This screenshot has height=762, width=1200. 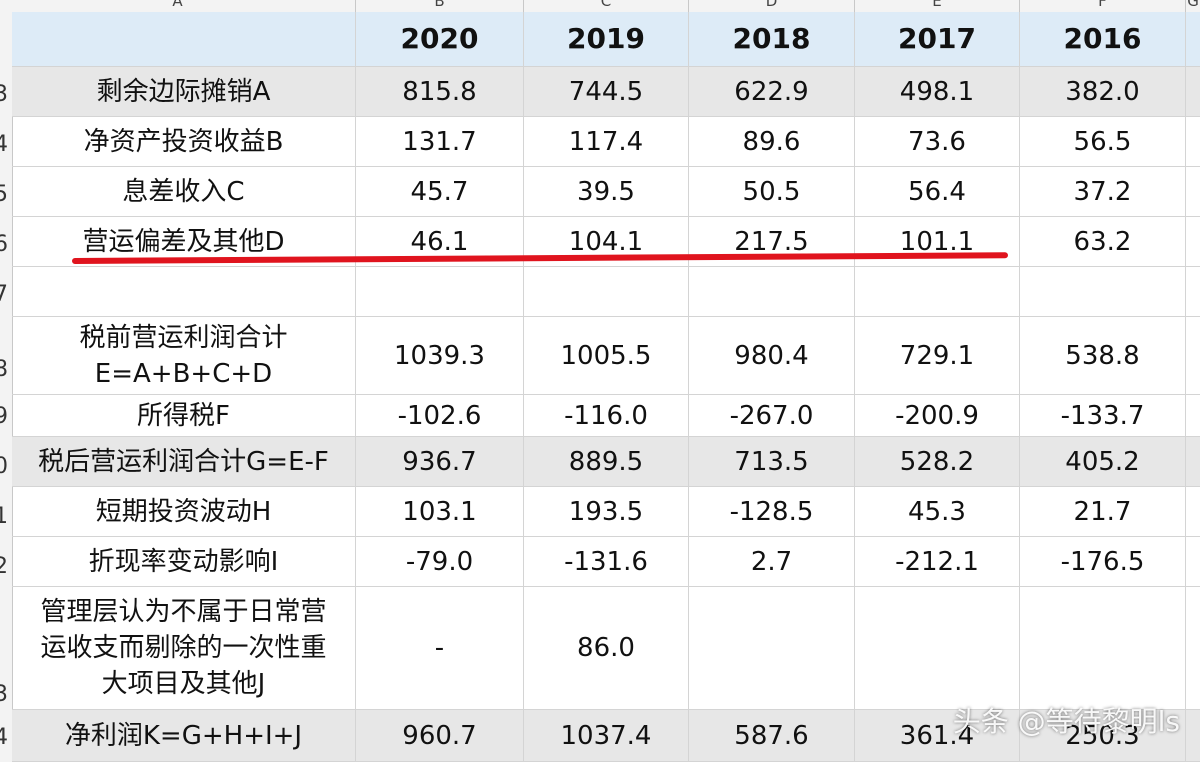 I want to click on table-cell: -79.0, so click(x=440, y=561).